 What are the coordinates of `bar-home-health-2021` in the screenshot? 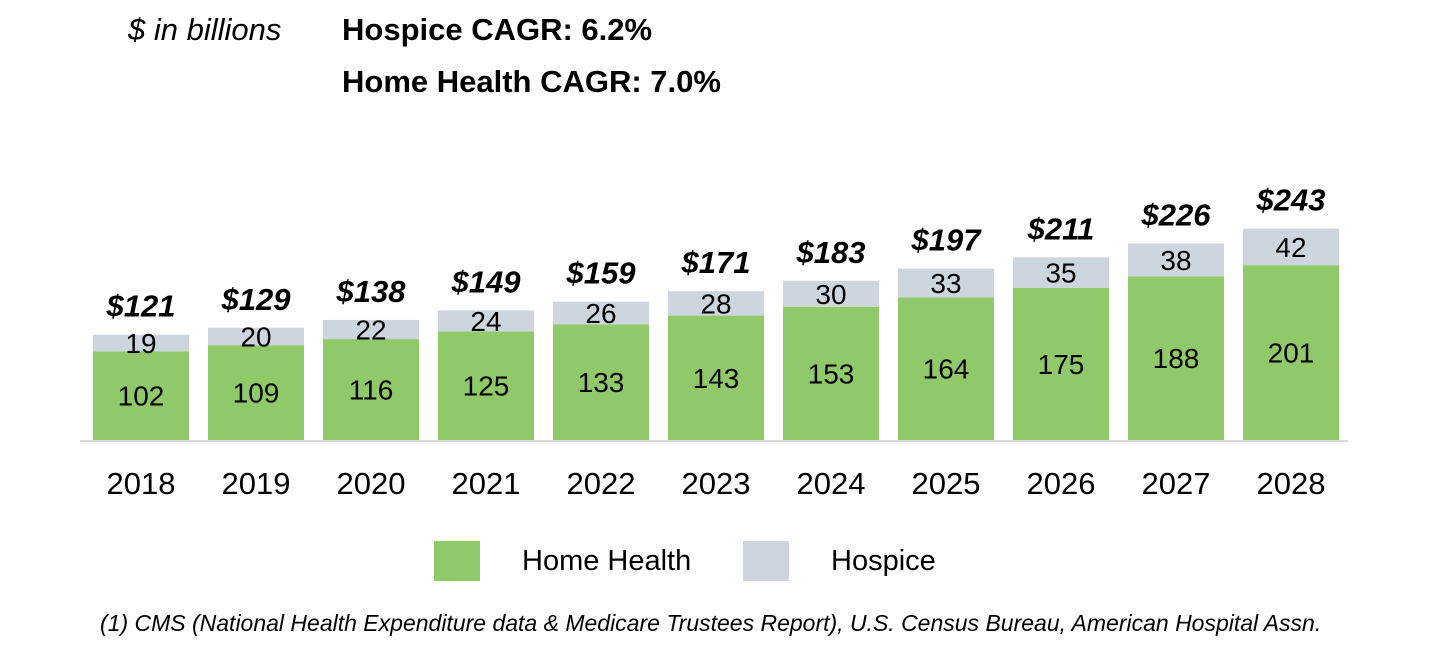 It's located at (486, 385).